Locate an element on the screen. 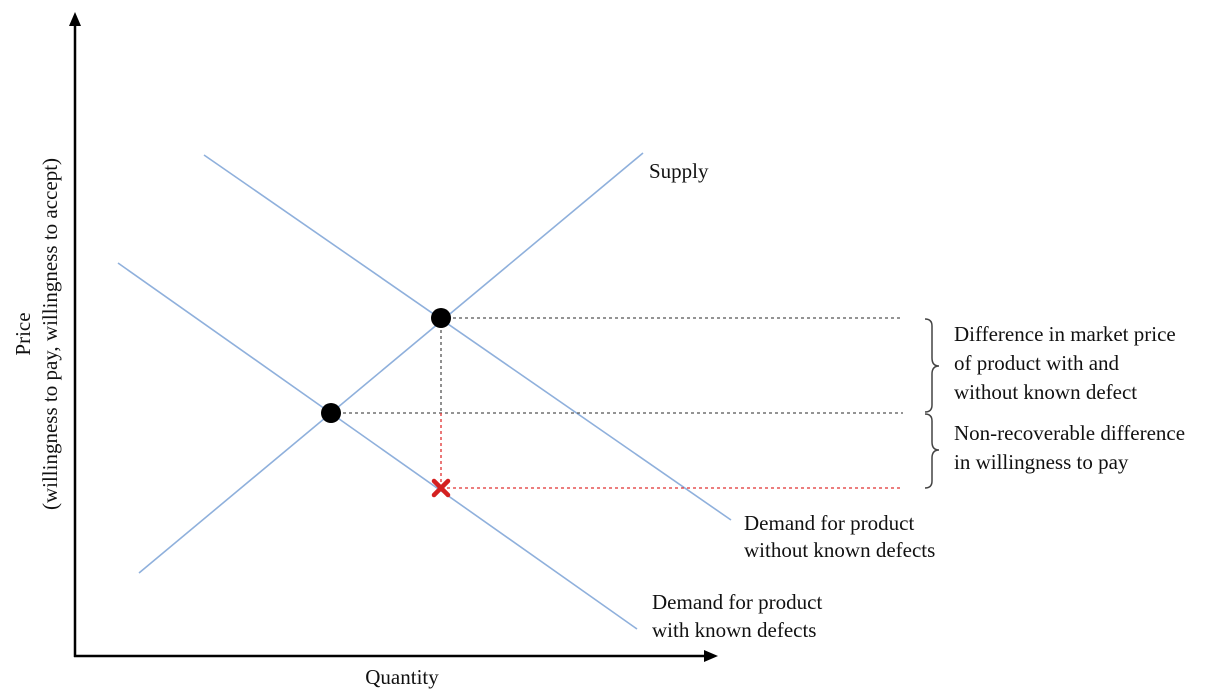 This screenshot has width=1224, height=690. x-axis-arrow-icon is located at coordinates (711, 656).